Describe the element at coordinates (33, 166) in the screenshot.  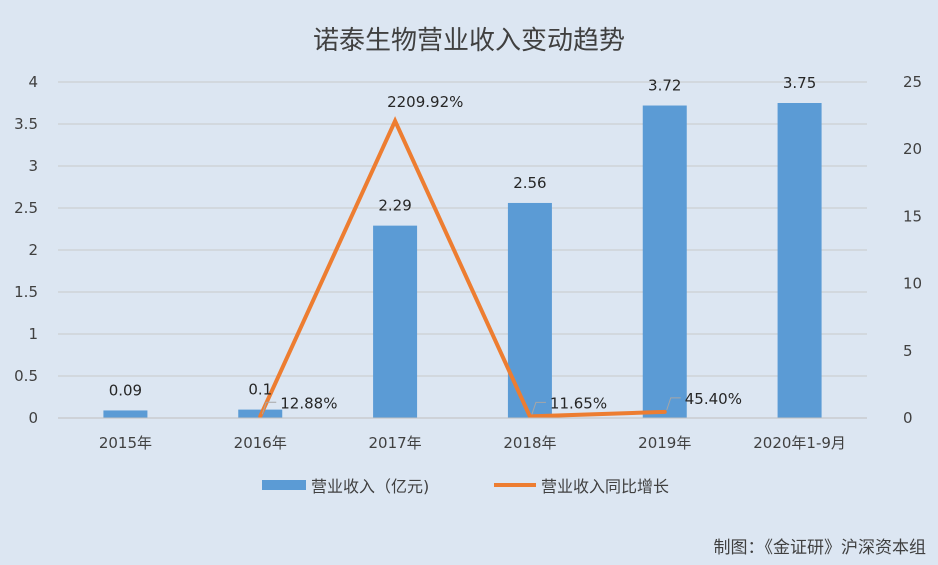
I see `y-left-tick-label: 3` at that location.